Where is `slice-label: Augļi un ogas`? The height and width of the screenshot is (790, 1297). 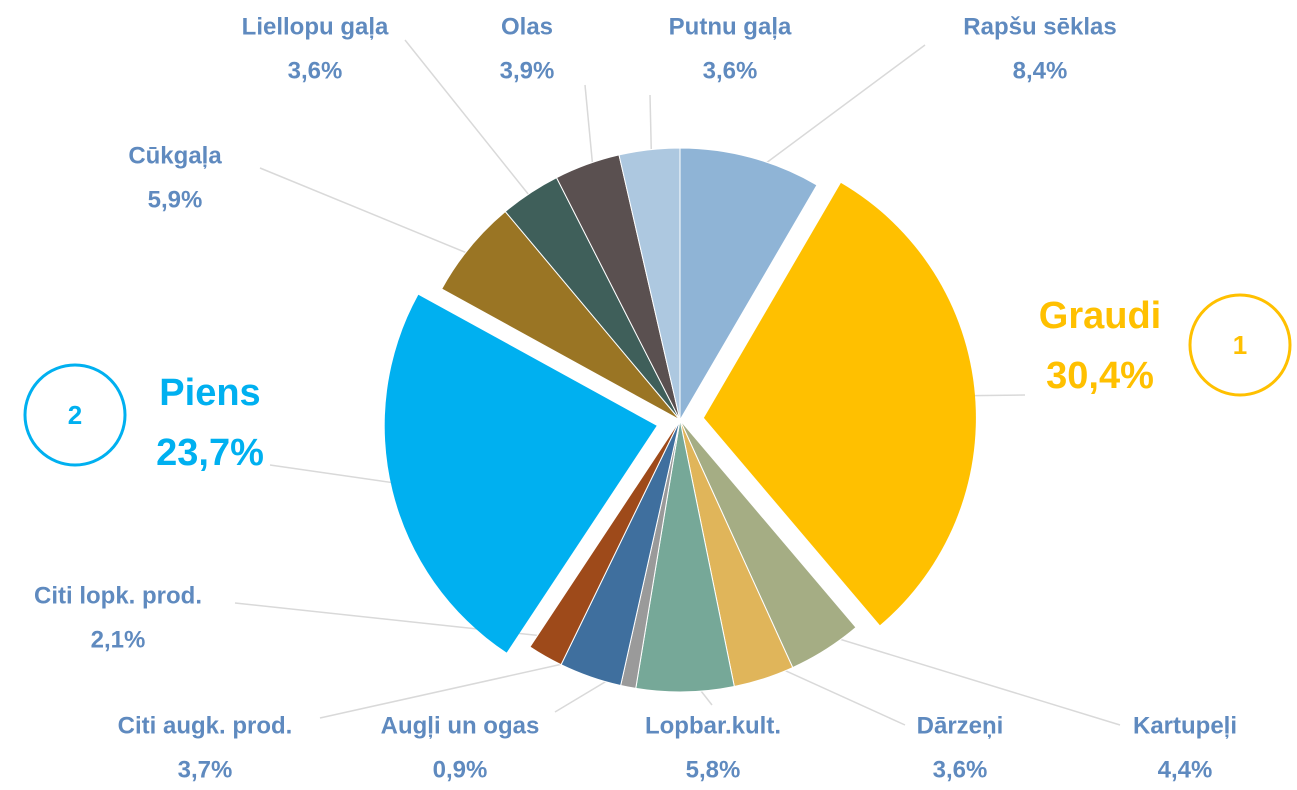 slice-label: Augļi un ogas is located at coordinates (460, 725).